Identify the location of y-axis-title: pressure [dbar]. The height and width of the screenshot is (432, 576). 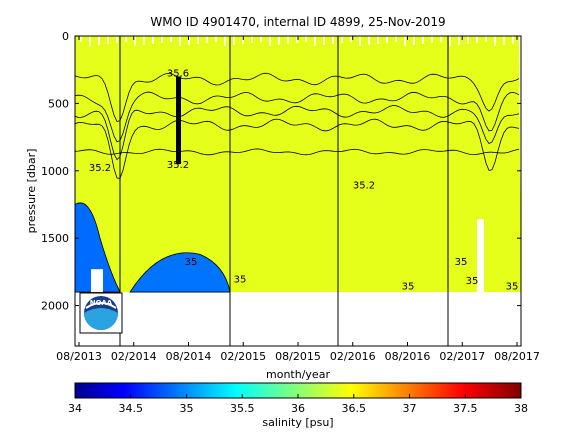
(31, 191).